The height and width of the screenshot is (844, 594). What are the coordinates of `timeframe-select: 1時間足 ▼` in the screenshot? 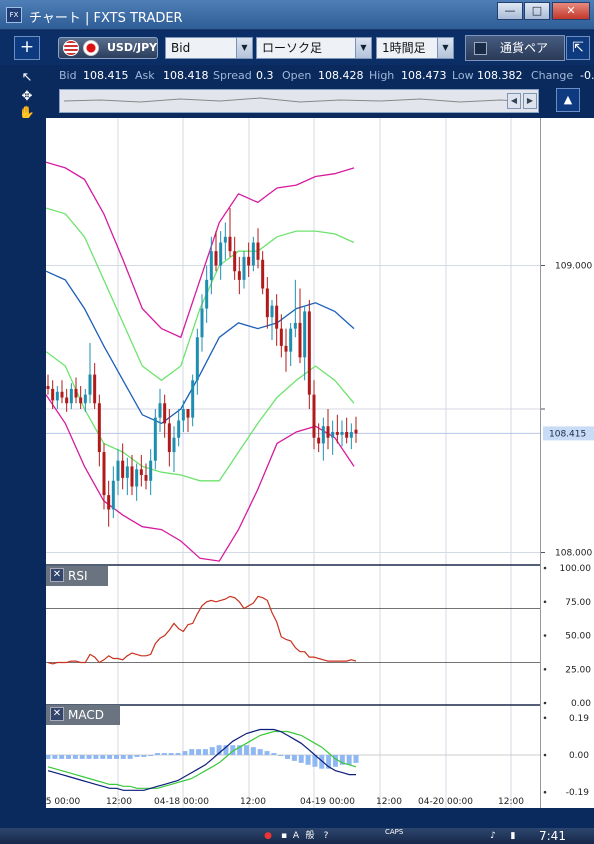 It's located at (415, 48).